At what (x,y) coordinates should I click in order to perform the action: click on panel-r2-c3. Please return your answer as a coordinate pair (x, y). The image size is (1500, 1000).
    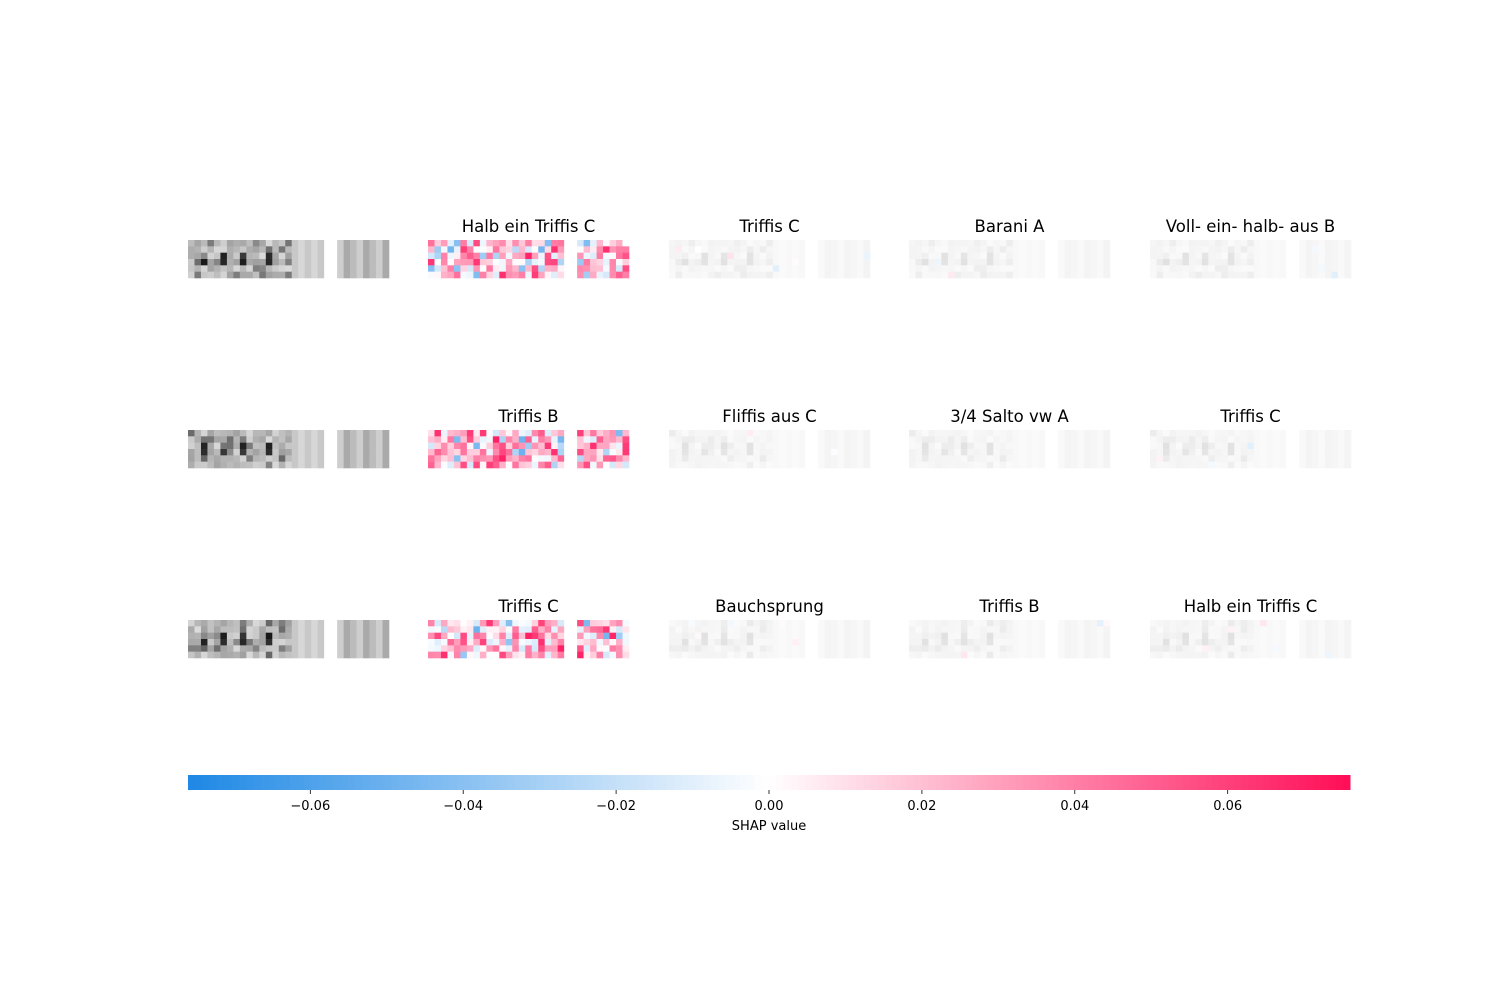
    Looking at the image, I should click on (770, 449).